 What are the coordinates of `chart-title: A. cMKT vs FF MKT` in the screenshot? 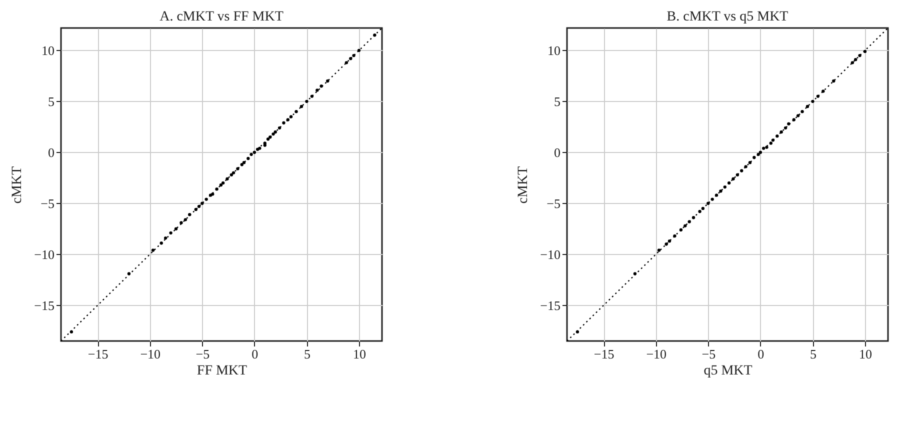 It's located at (222, 16).